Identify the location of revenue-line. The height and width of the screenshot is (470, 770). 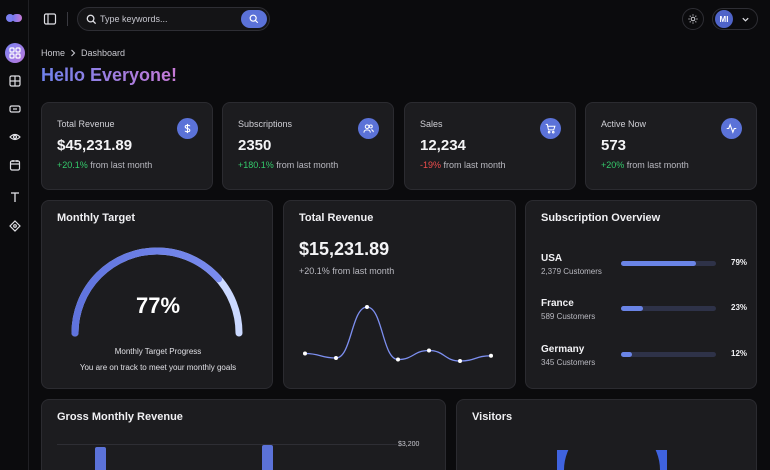
(398, 334).